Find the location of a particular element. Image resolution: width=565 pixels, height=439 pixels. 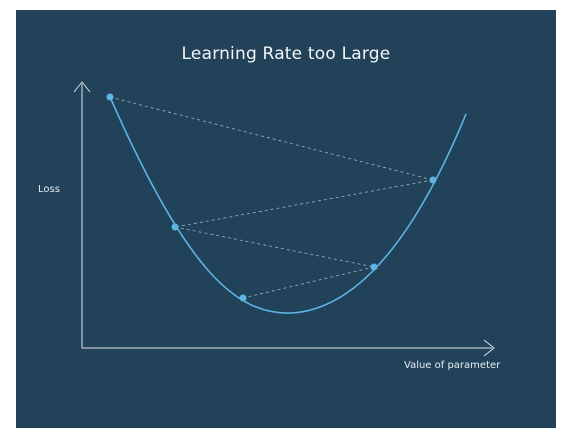

x-axis-label: Value of parameter is located at coordinates (452, 365).